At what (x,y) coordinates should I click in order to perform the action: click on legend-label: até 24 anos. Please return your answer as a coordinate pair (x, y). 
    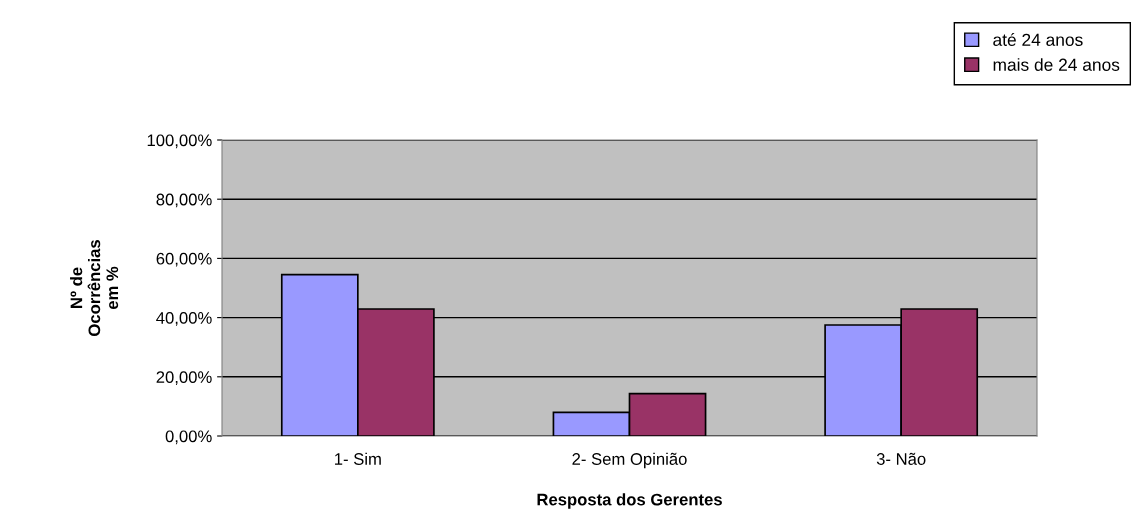
    Looking at the image, I should click on (1038, 39).